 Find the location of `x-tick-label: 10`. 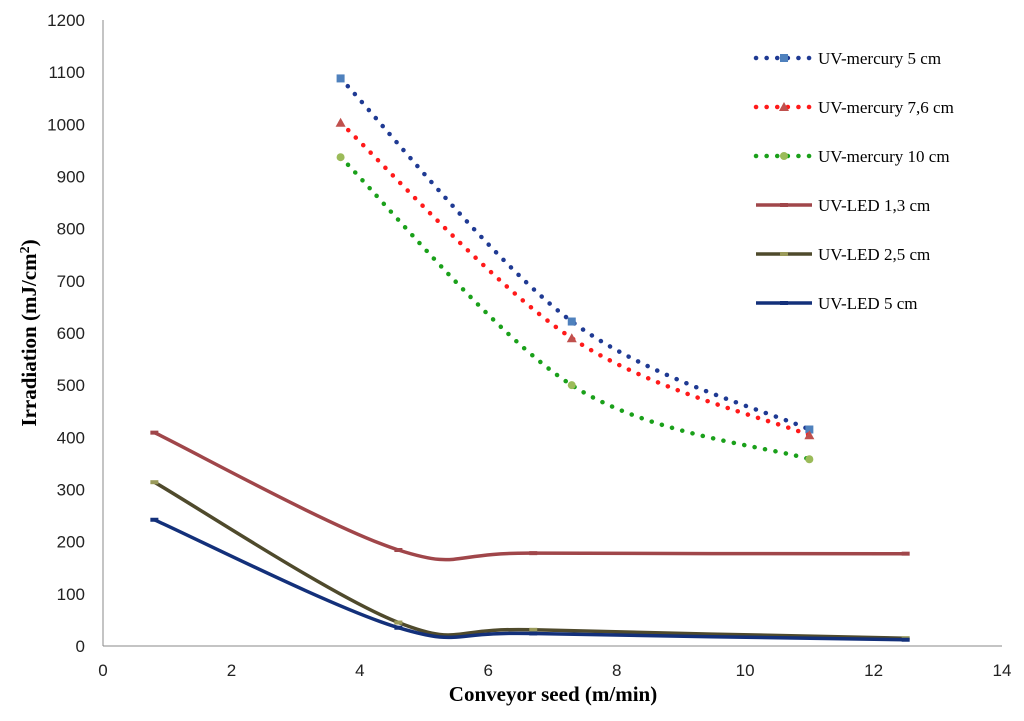

x-tick-label: 10 is located at coordinates (745, 670).